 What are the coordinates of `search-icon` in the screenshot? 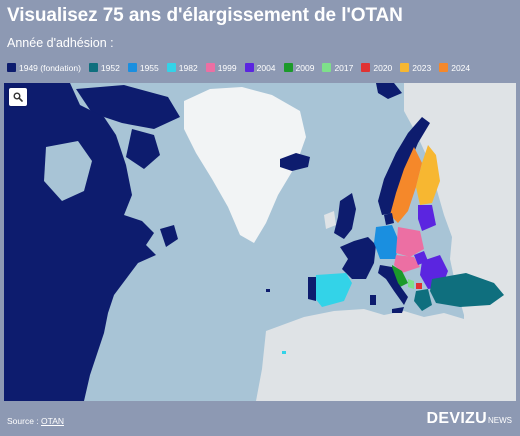 It's located at (18, 97).